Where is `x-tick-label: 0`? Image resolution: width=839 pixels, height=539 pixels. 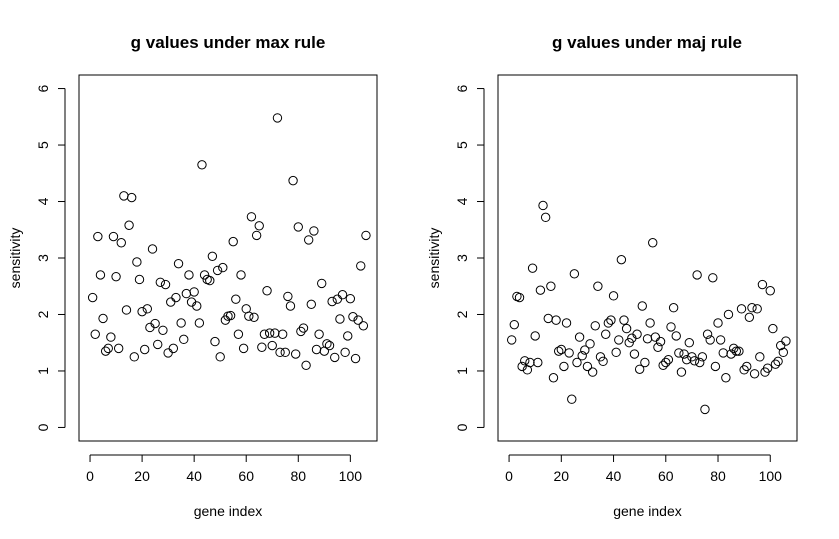 x-tick-label: 0 is located at coordinates (509, 476).